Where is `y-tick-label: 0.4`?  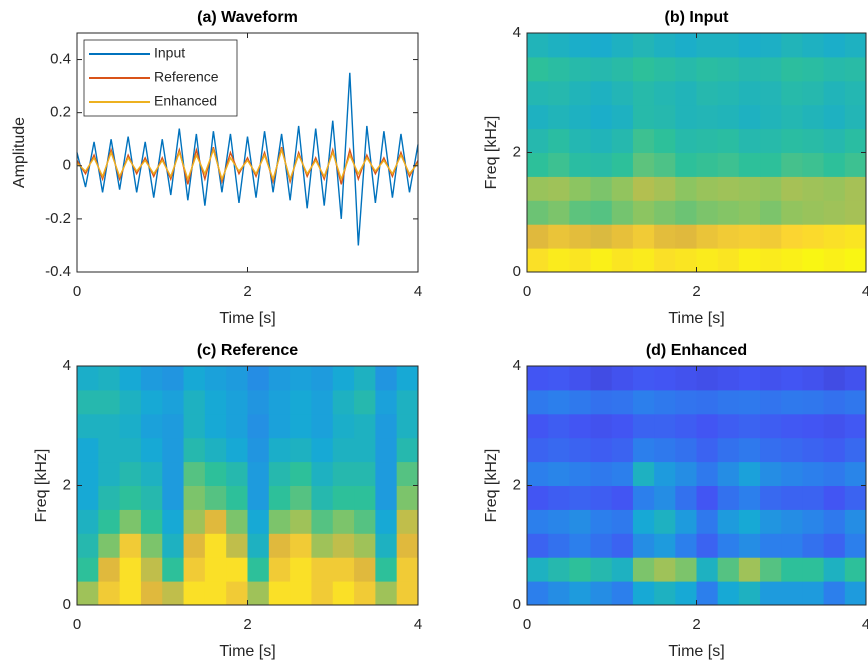
y-tick-label: 0.4 is located at coordinates (60, 59).